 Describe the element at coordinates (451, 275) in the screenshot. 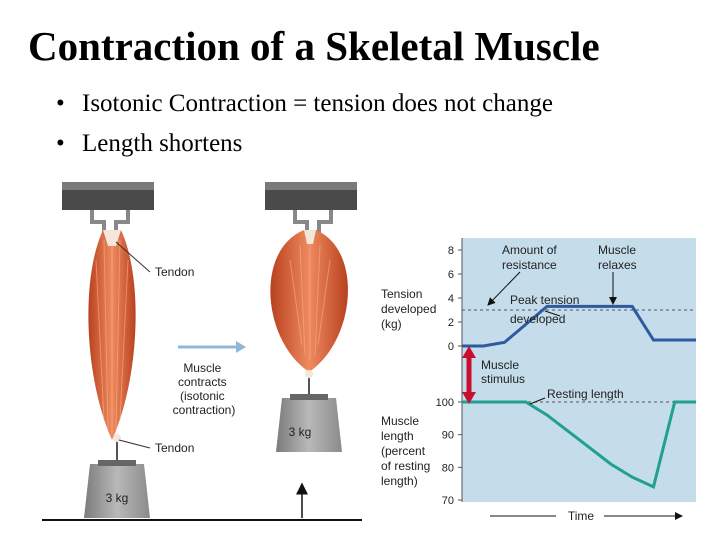

I see `y-tick-label: 6` at that location.